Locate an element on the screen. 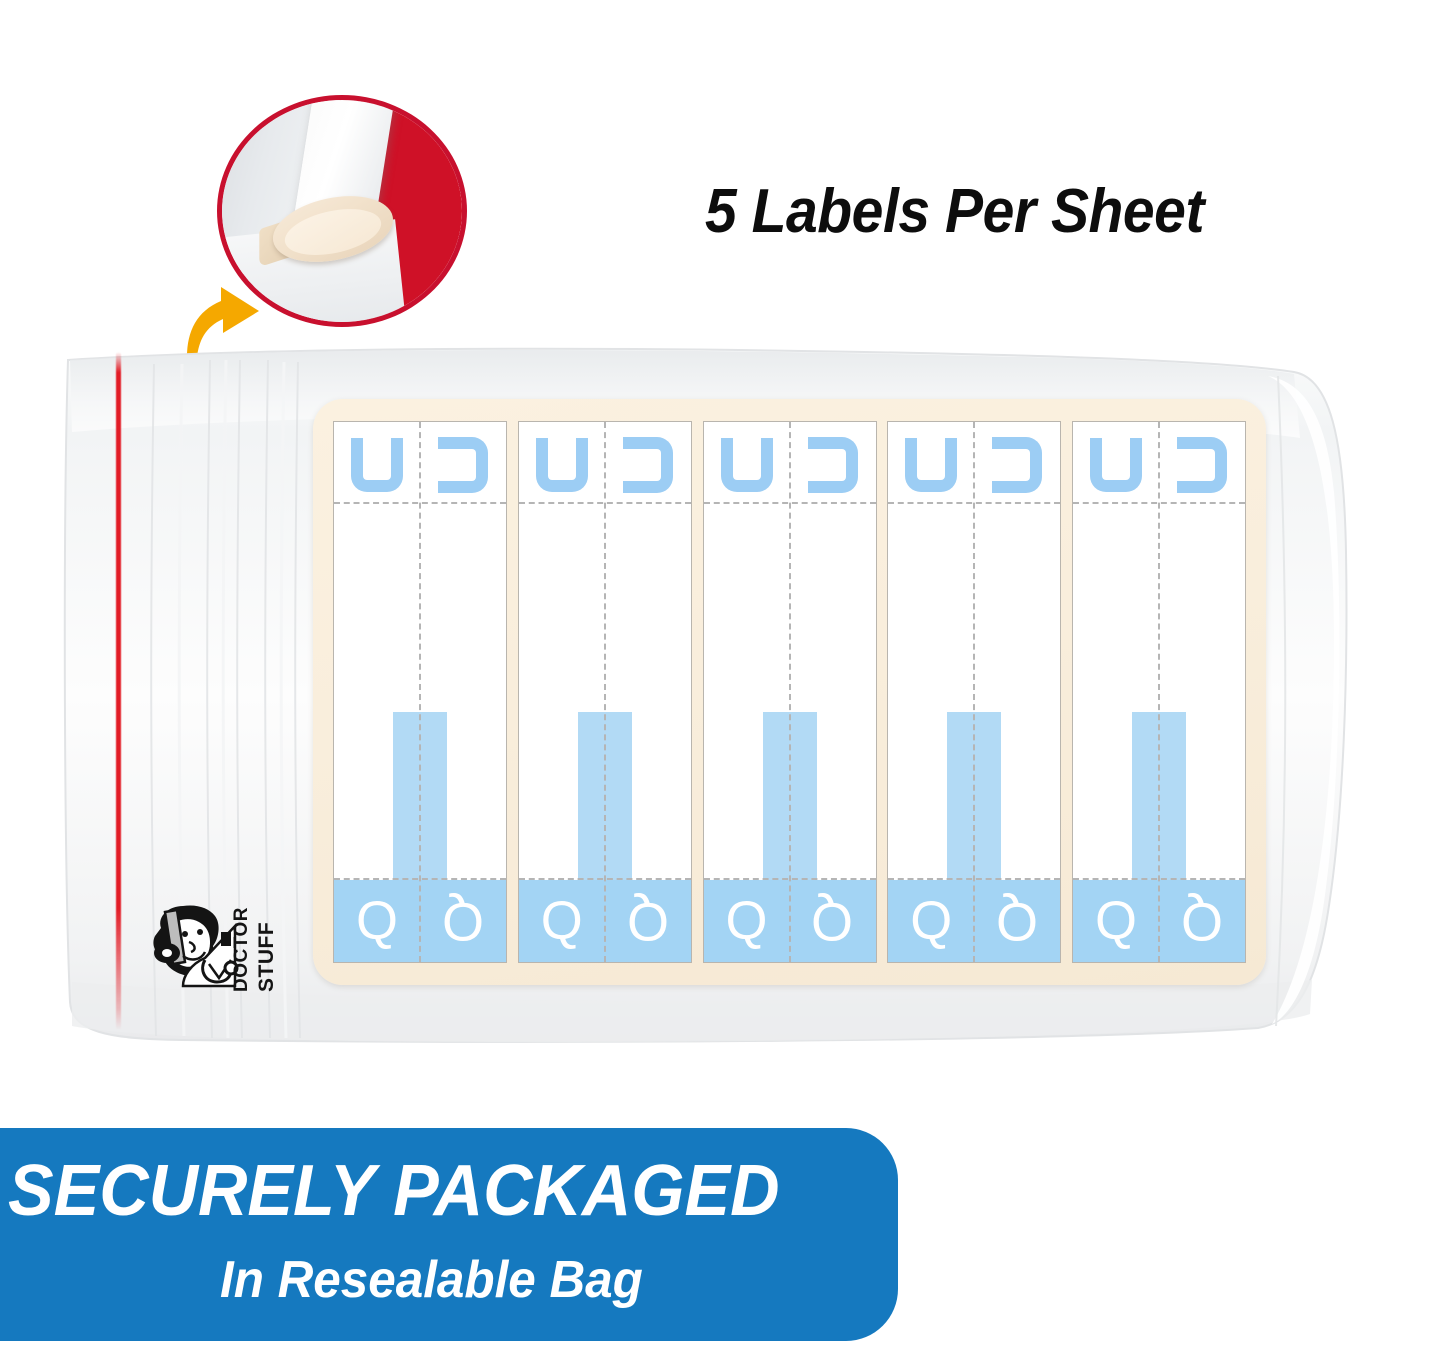 The image size is (1445, 1349). page-title: 5 Labels Per Sheet is located at coordinates (954, 211).